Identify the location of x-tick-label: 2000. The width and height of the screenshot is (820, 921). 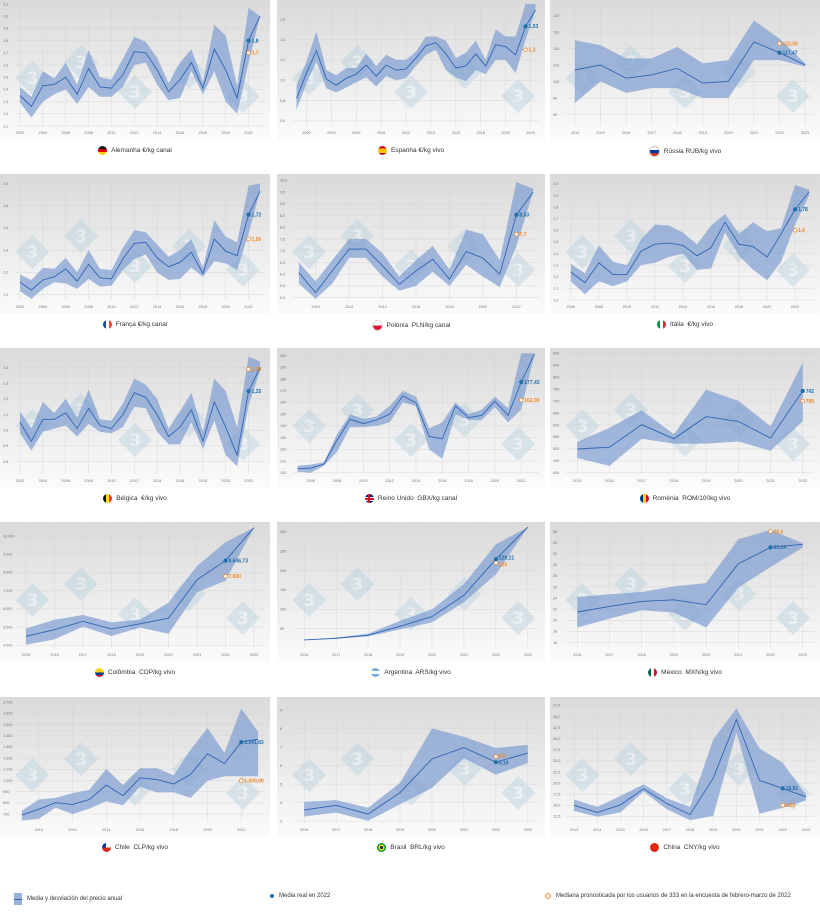
(306, 133).